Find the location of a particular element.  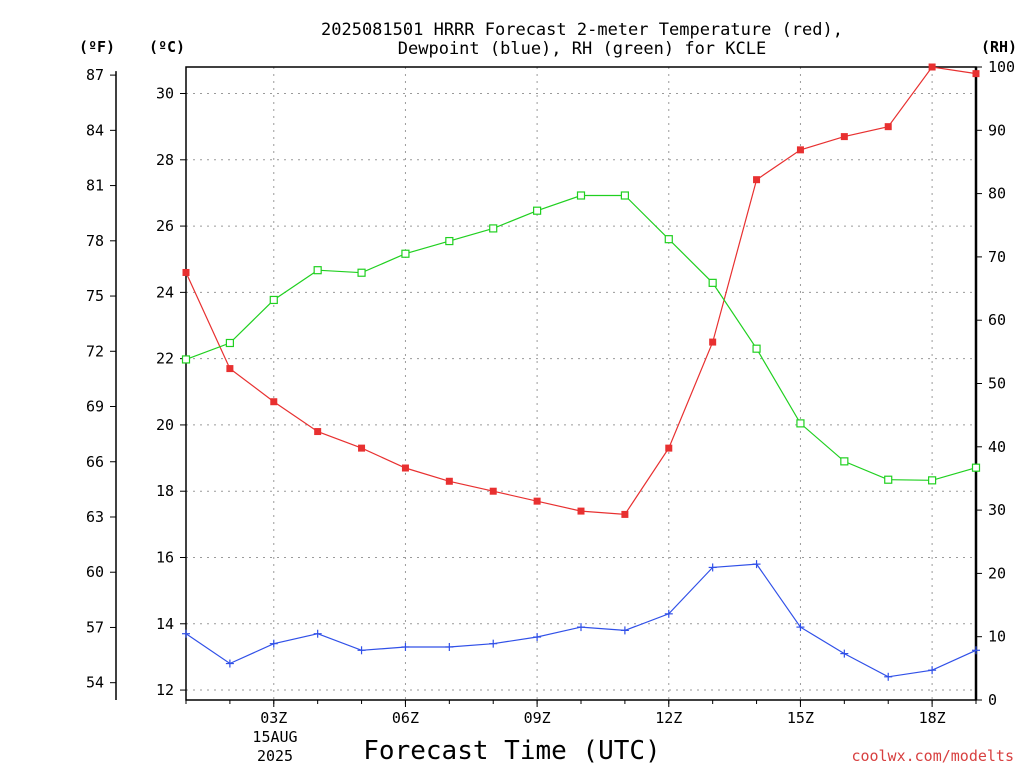

celsius-tick-label: 16 is located at coordinates (165, 557).